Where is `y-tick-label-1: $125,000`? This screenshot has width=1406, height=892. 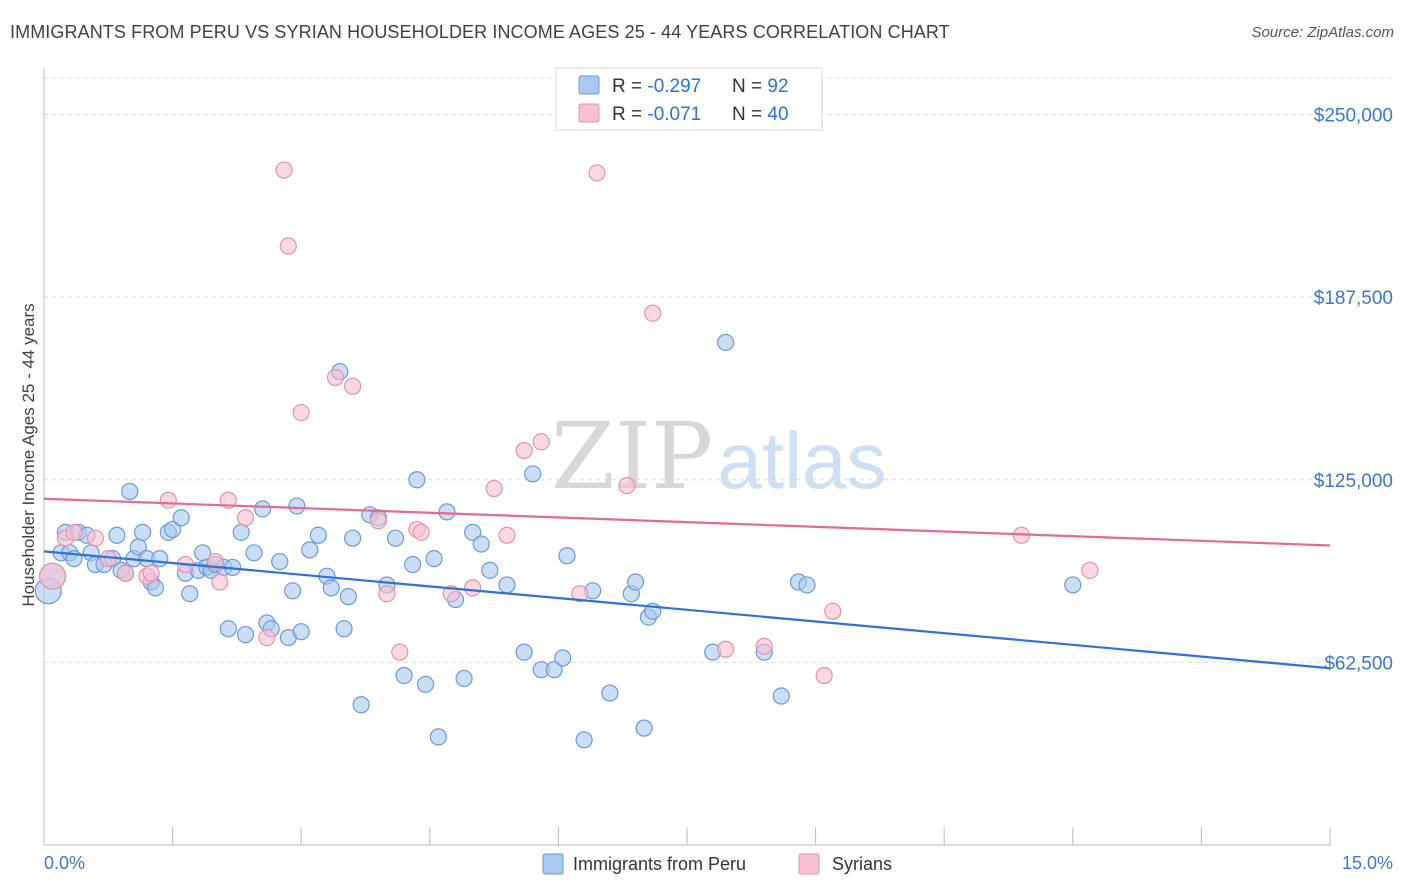
y-tick-label-1: $125,000 is located at coordinates (1353, 481).